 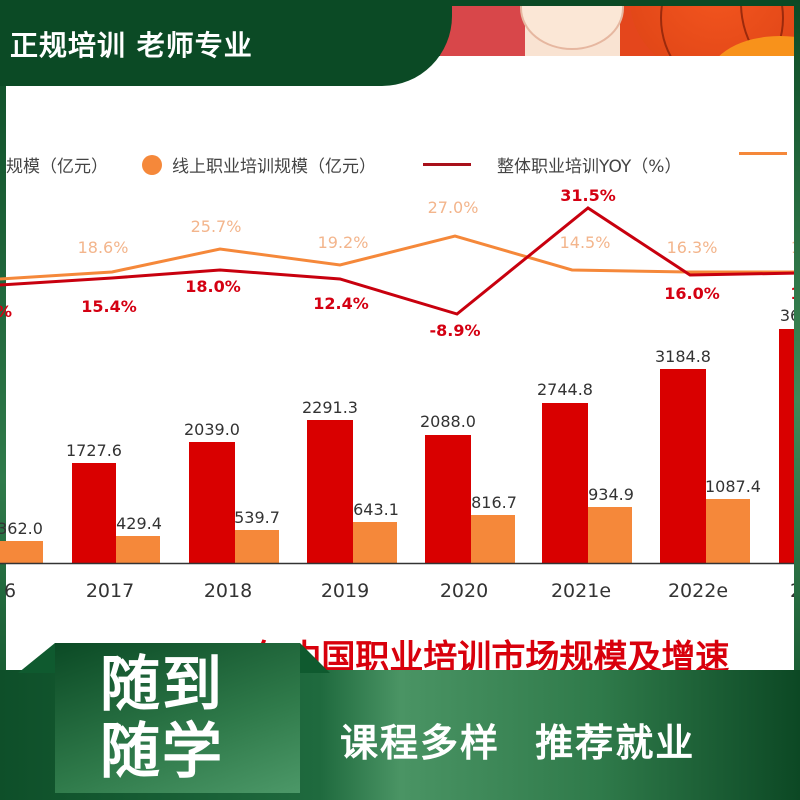 What do you see at coordinates (341, 303) in the screenshot?
I see `svg-text: 12.4%` at bounding box center [341, 303].